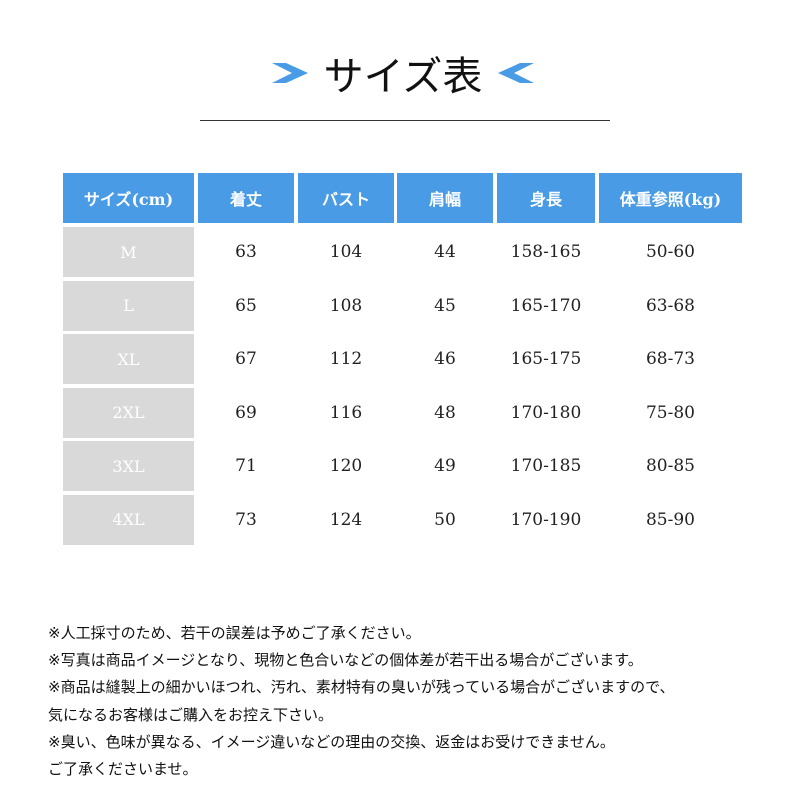 This screenshot has width=806, height=806. I want to click on size-label-cell: XL, so click(128, 359).